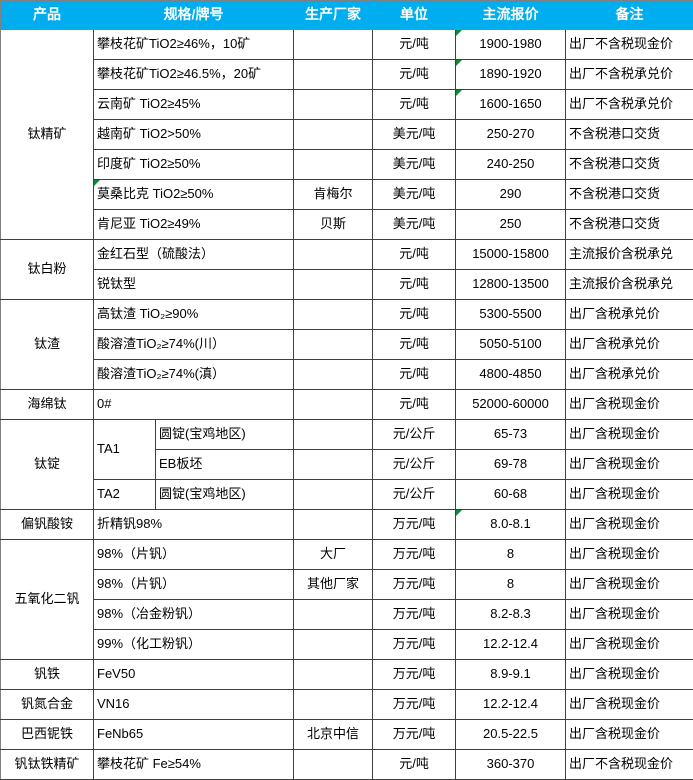  What do you see at coordinates (194, 525) in the screenshot?
I see `spec-cell: 折精钒98%` at bounding box center [194, 525].